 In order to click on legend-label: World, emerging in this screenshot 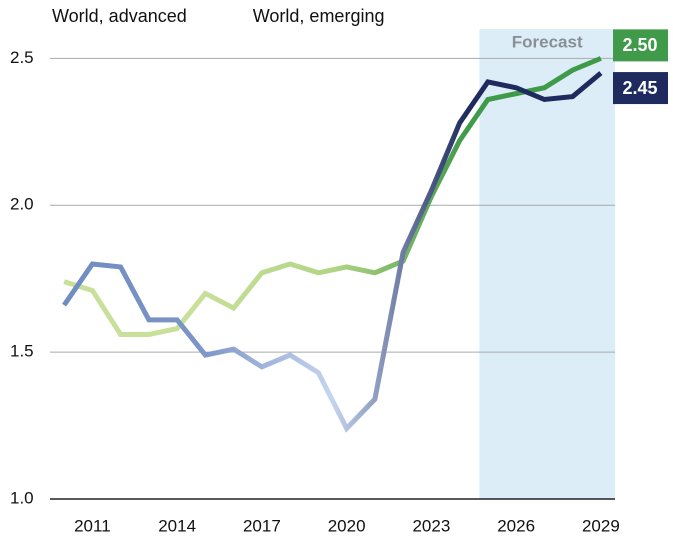, I will do `click(319, 16)`.